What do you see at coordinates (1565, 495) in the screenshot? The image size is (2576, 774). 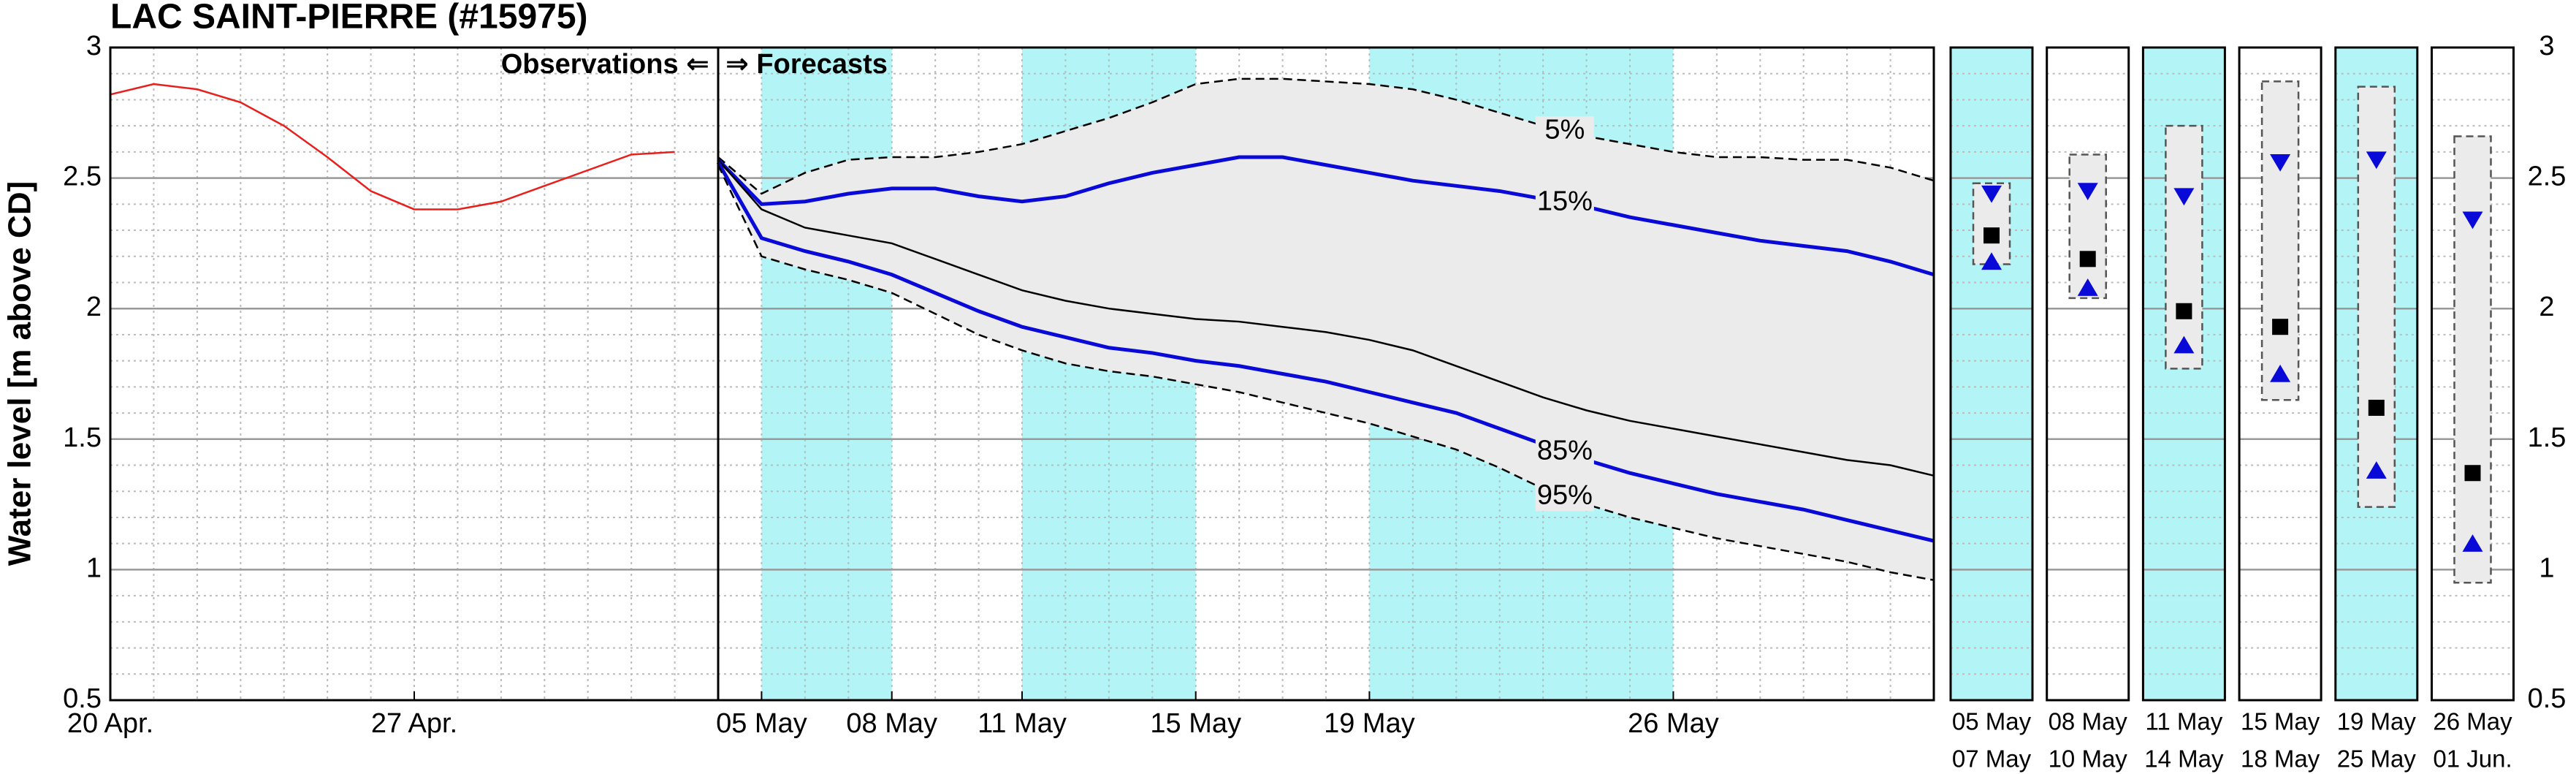 I see `series-label: 95%` at bounding box center [1565, 495].